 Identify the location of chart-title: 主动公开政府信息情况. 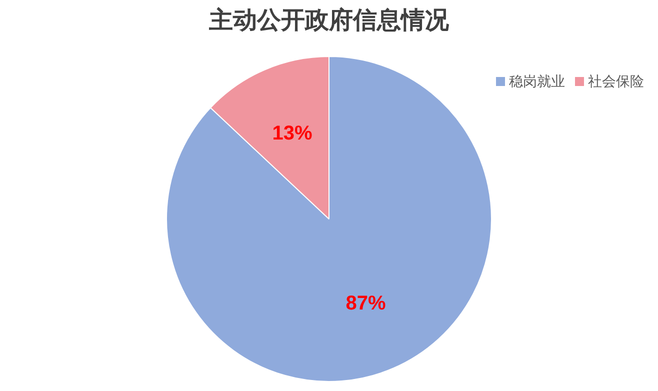
(329, 21).